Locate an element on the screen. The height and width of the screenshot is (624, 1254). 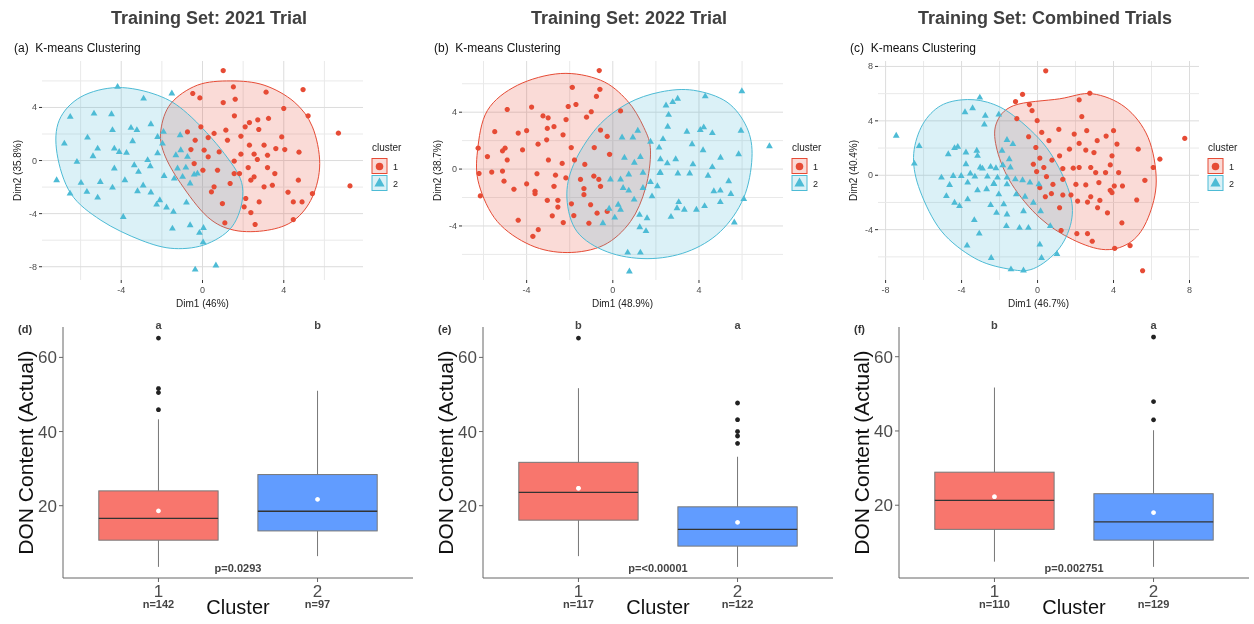
chart-subtitle: (c) K-means Clustering is located at coordinates (913, 48).